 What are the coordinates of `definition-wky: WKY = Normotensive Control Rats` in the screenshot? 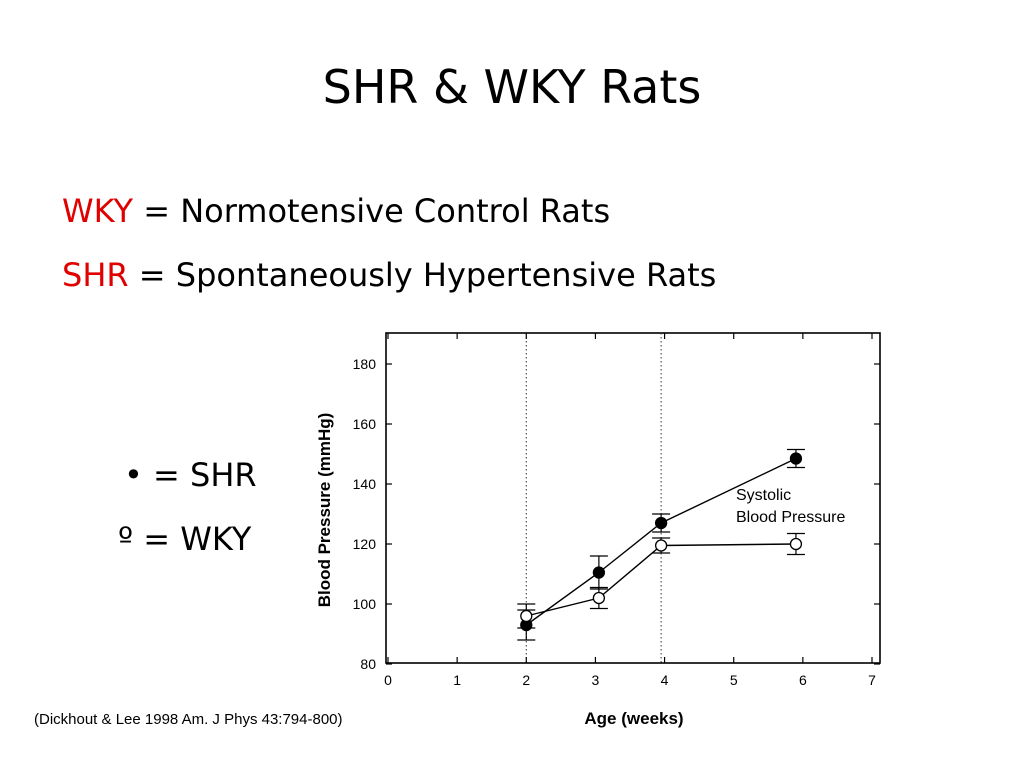 It's located at (336, 211).